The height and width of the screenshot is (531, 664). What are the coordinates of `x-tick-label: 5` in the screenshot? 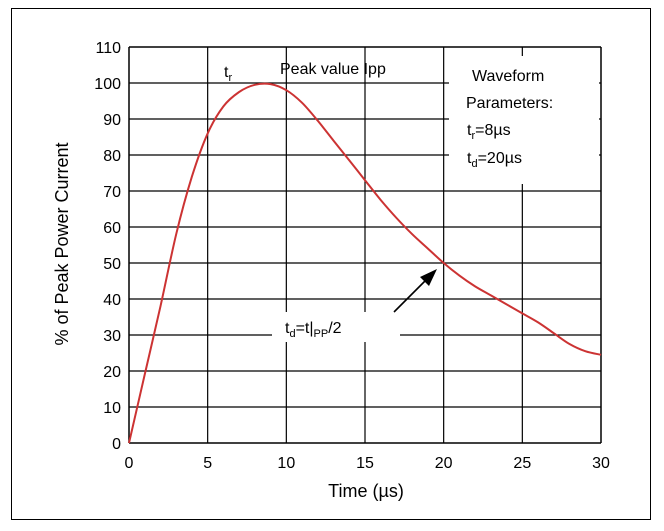 It's located at (207, 463).